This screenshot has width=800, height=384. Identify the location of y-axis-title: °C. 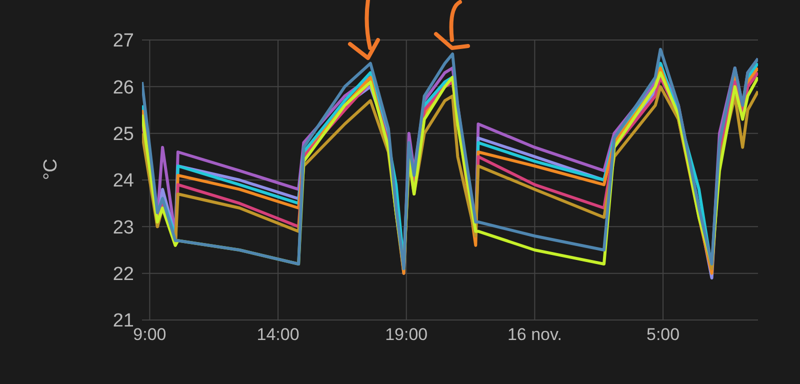
(51, 169).